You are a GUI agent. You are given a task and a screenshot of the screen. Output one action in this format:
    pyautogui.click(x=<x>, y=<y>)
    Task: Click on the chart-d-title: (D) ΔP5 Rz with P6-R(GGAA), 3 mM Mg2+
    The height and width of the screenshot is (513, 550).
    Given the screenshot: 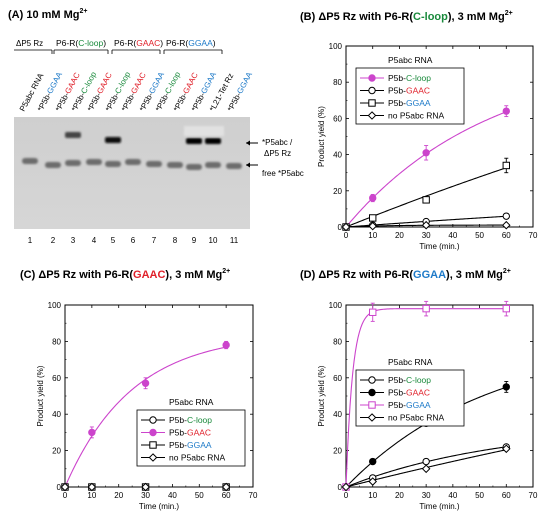 What is the action you would take?
    pyautogui.click(x=405, y=274)
    